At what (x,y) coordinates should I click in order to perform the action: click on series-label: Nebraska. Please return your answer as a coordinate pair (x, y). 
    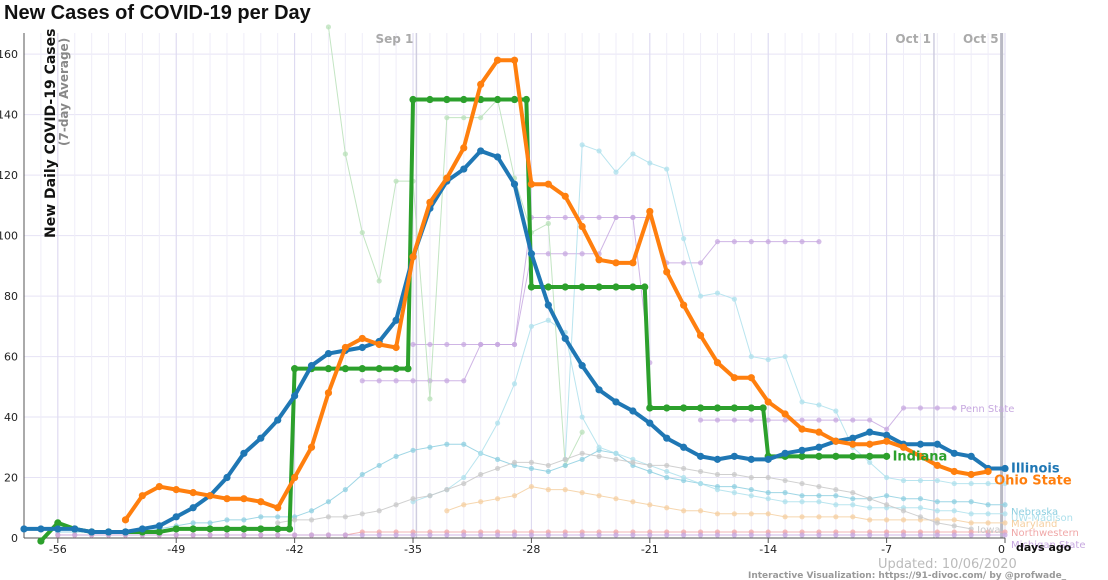
    Looking at the image, I should click on (1034, 512).